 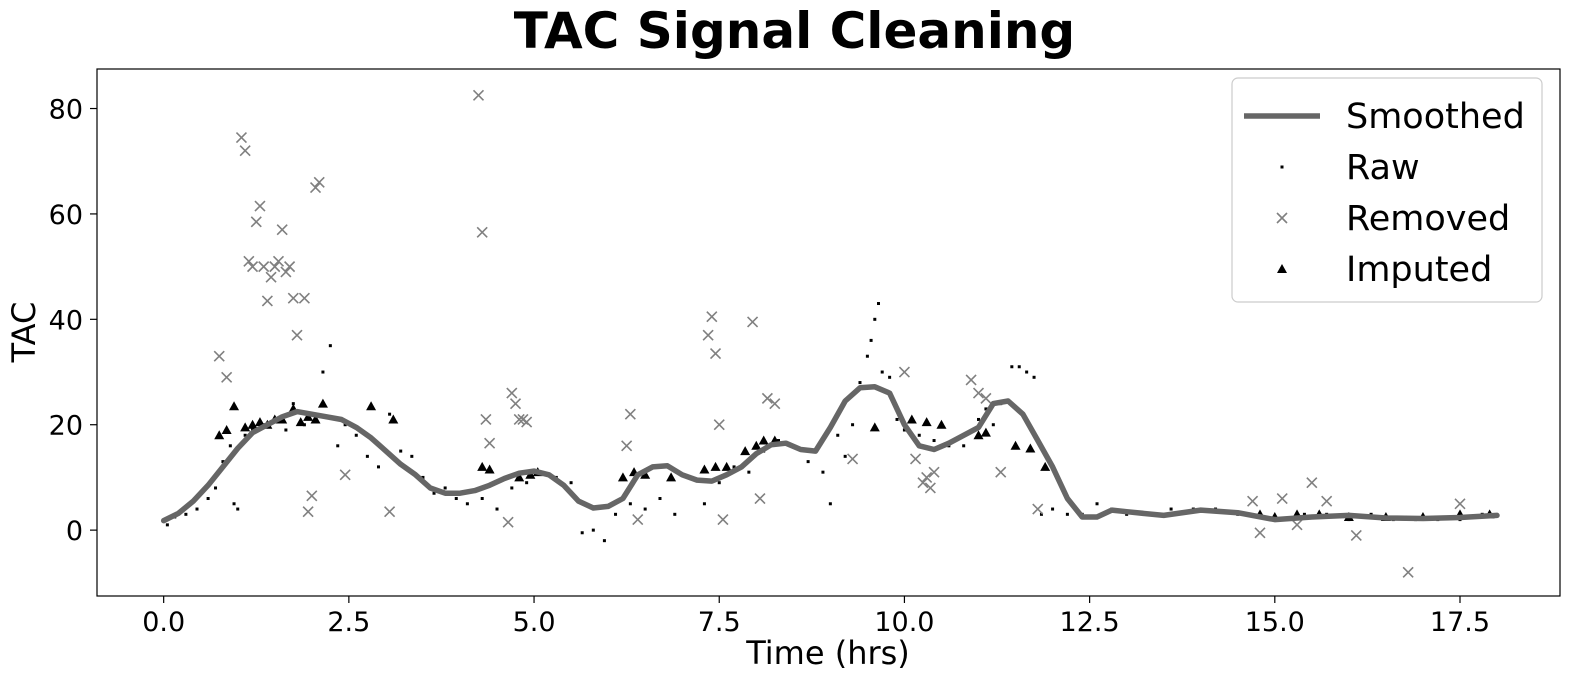 I want to click on x-tick-label: 17.5, so click(x=1460, y=622).